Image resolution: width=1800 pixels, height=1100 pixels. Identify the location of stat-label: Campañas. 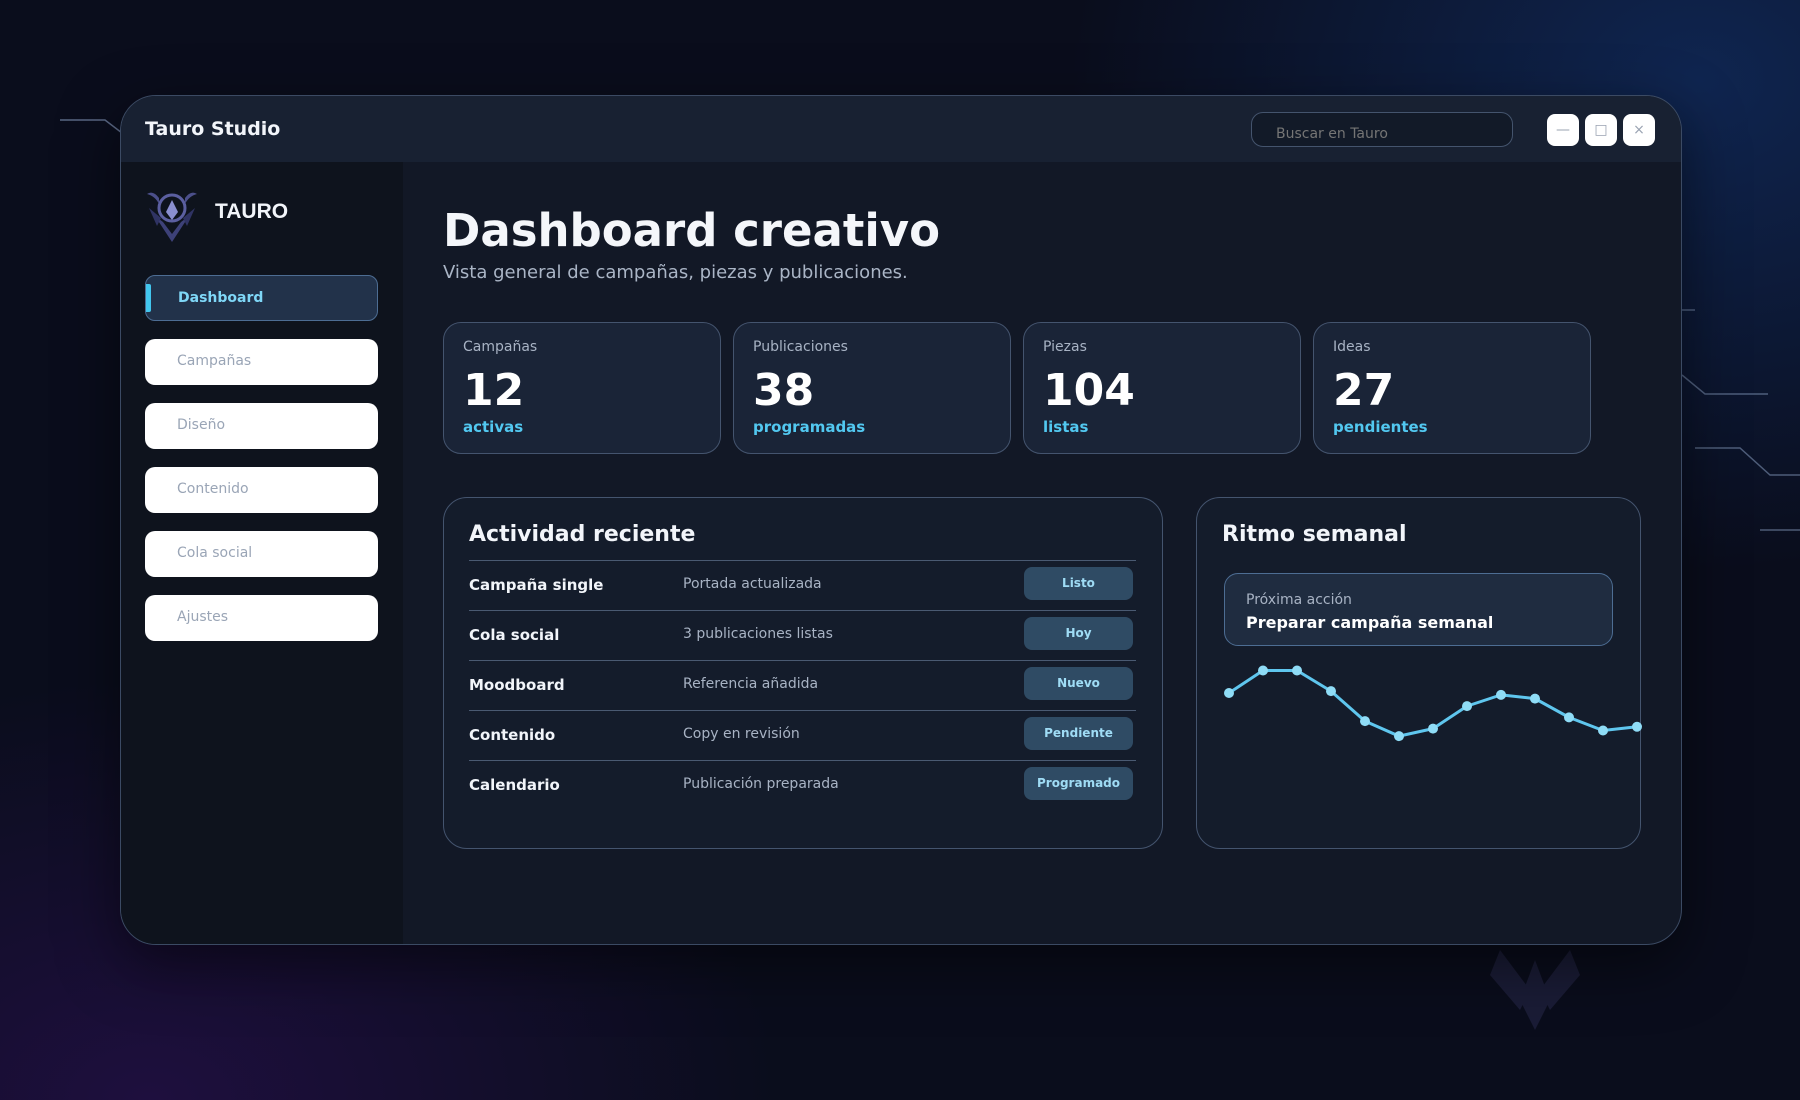
(500, 347).